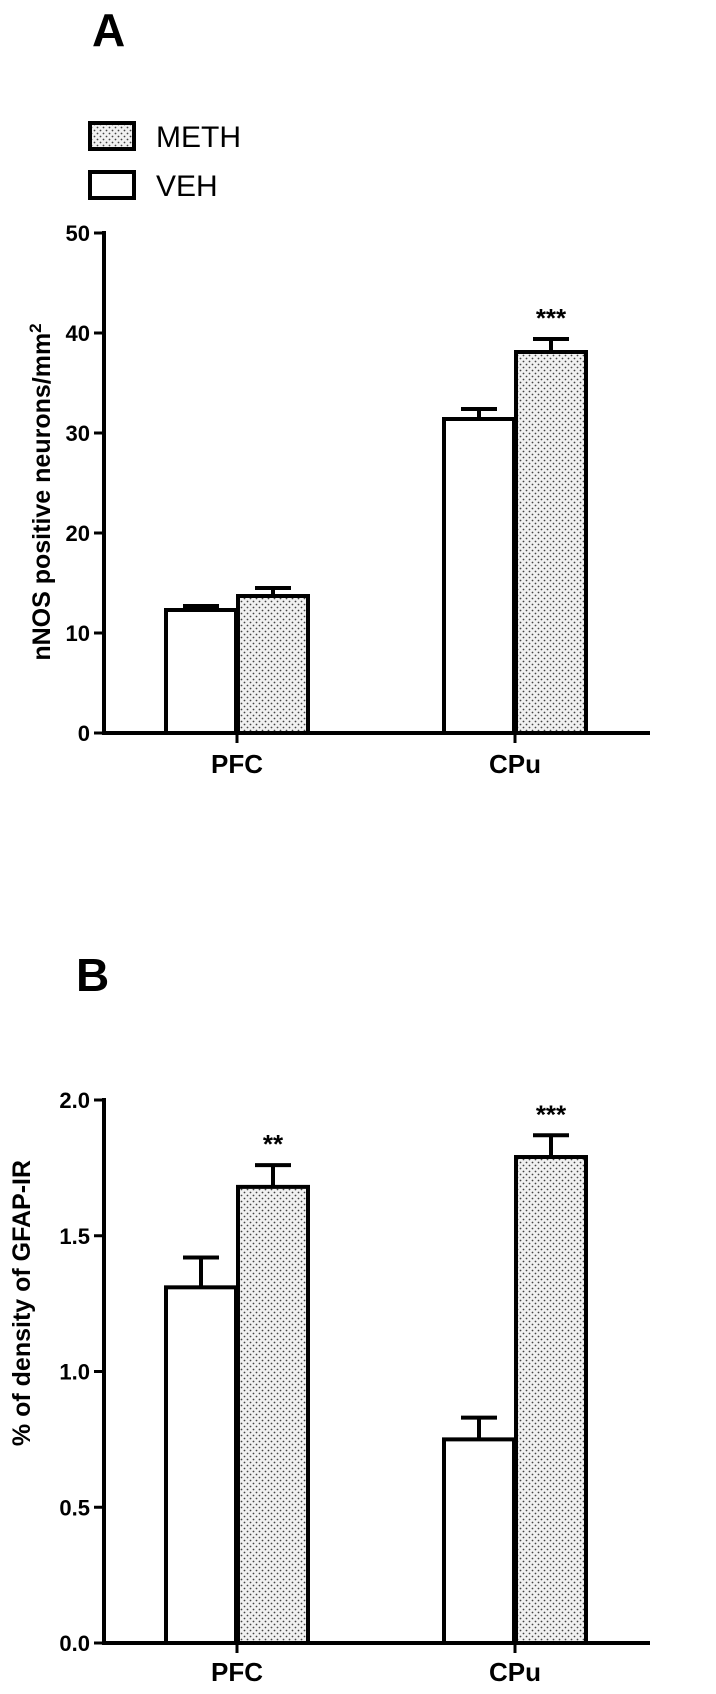  I want to click on y-tick-label: 10, so click(78, 633).